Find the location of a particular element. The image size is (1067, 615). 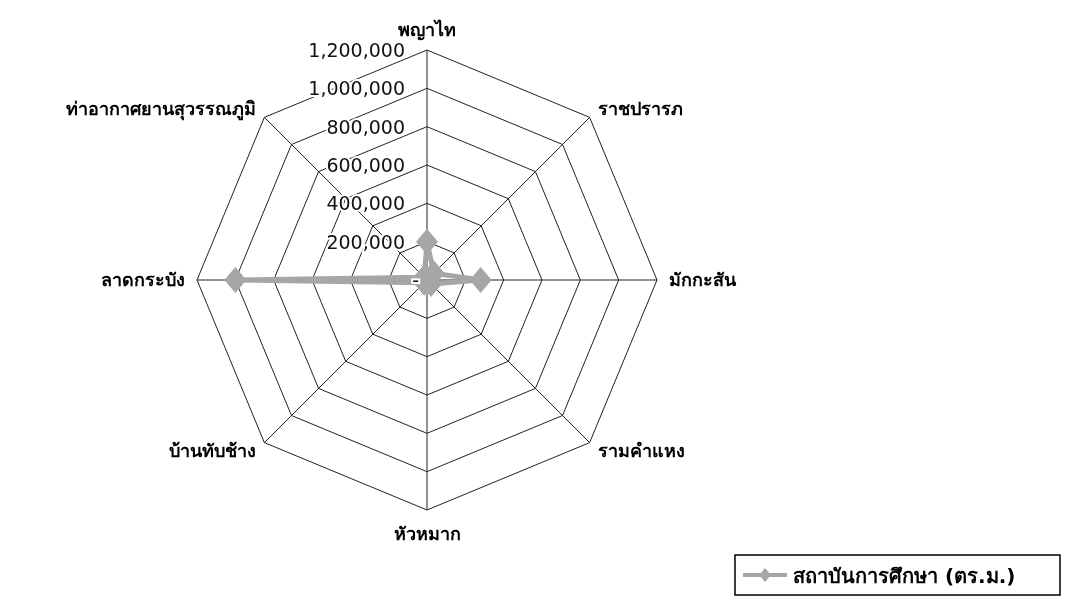

y-tick-label: 800,000 is located at coordinates (365, 126).